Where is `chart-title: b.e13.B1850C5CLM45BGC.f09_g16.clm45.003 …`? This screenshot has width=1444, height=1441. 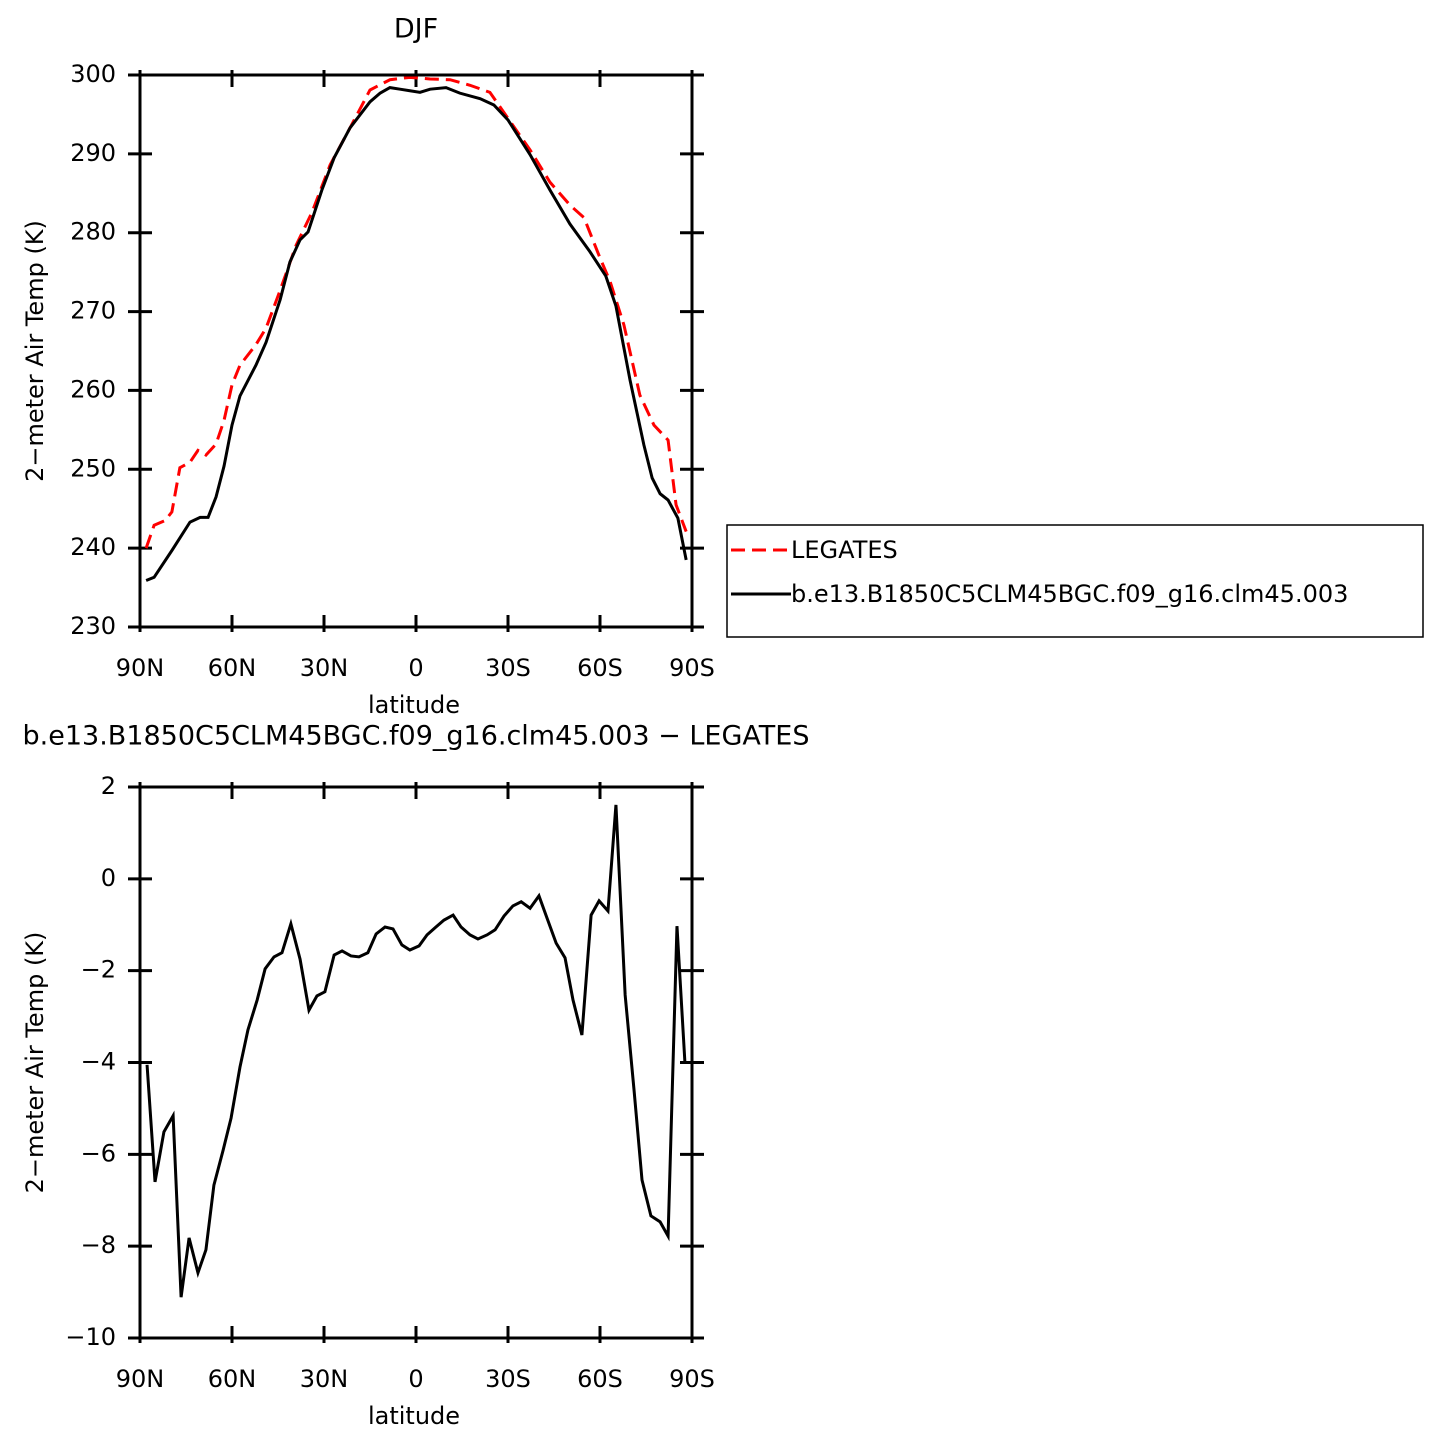 chart-title: b.e13.B1850C5CLM45BGC.f09_g16.clm45.003 … is located at coordinates (416, 736).